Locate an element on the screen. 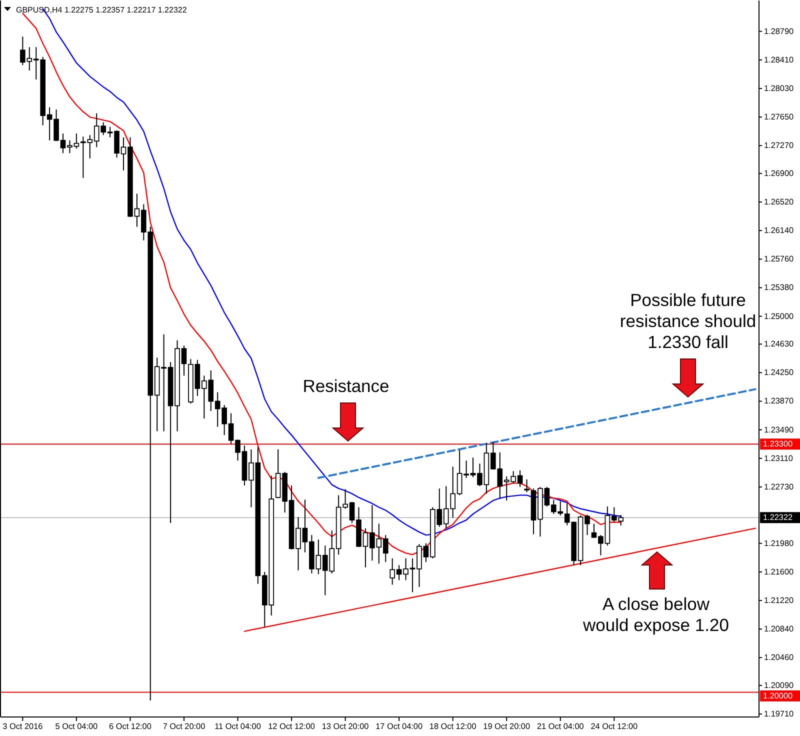 The width and height of the screenshot is (800, 736). y-tick-label: 1.23870 is located at coordinates (779, 401).